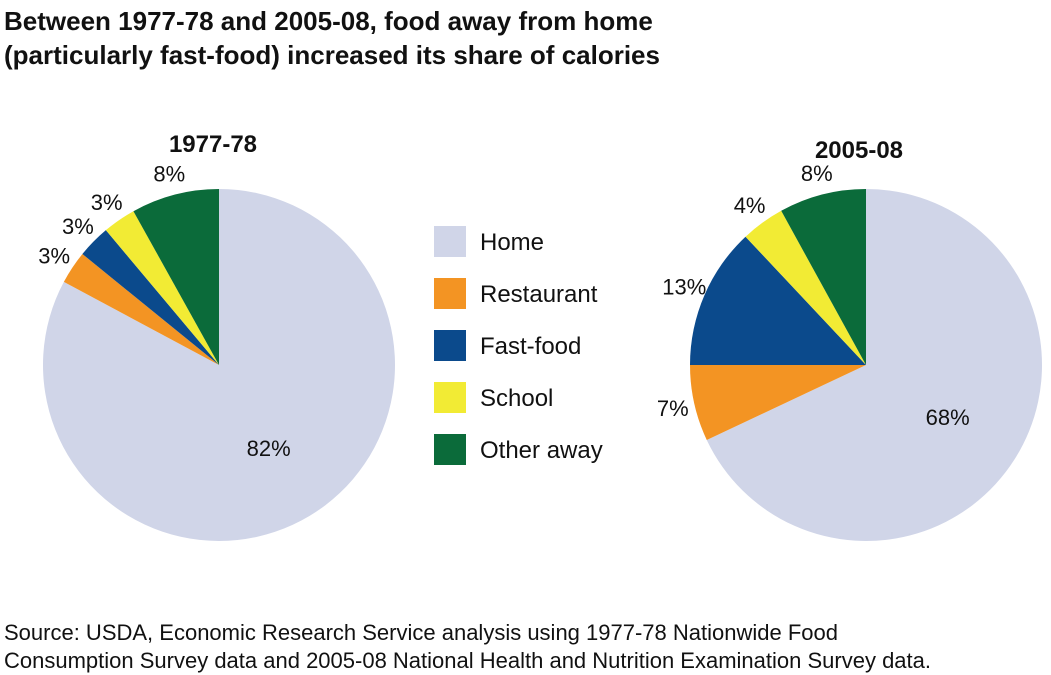 Image resolution: width=1051 pixels, height=675 pixels. I want to click on data-label-home: 68%, so click(948, 417).